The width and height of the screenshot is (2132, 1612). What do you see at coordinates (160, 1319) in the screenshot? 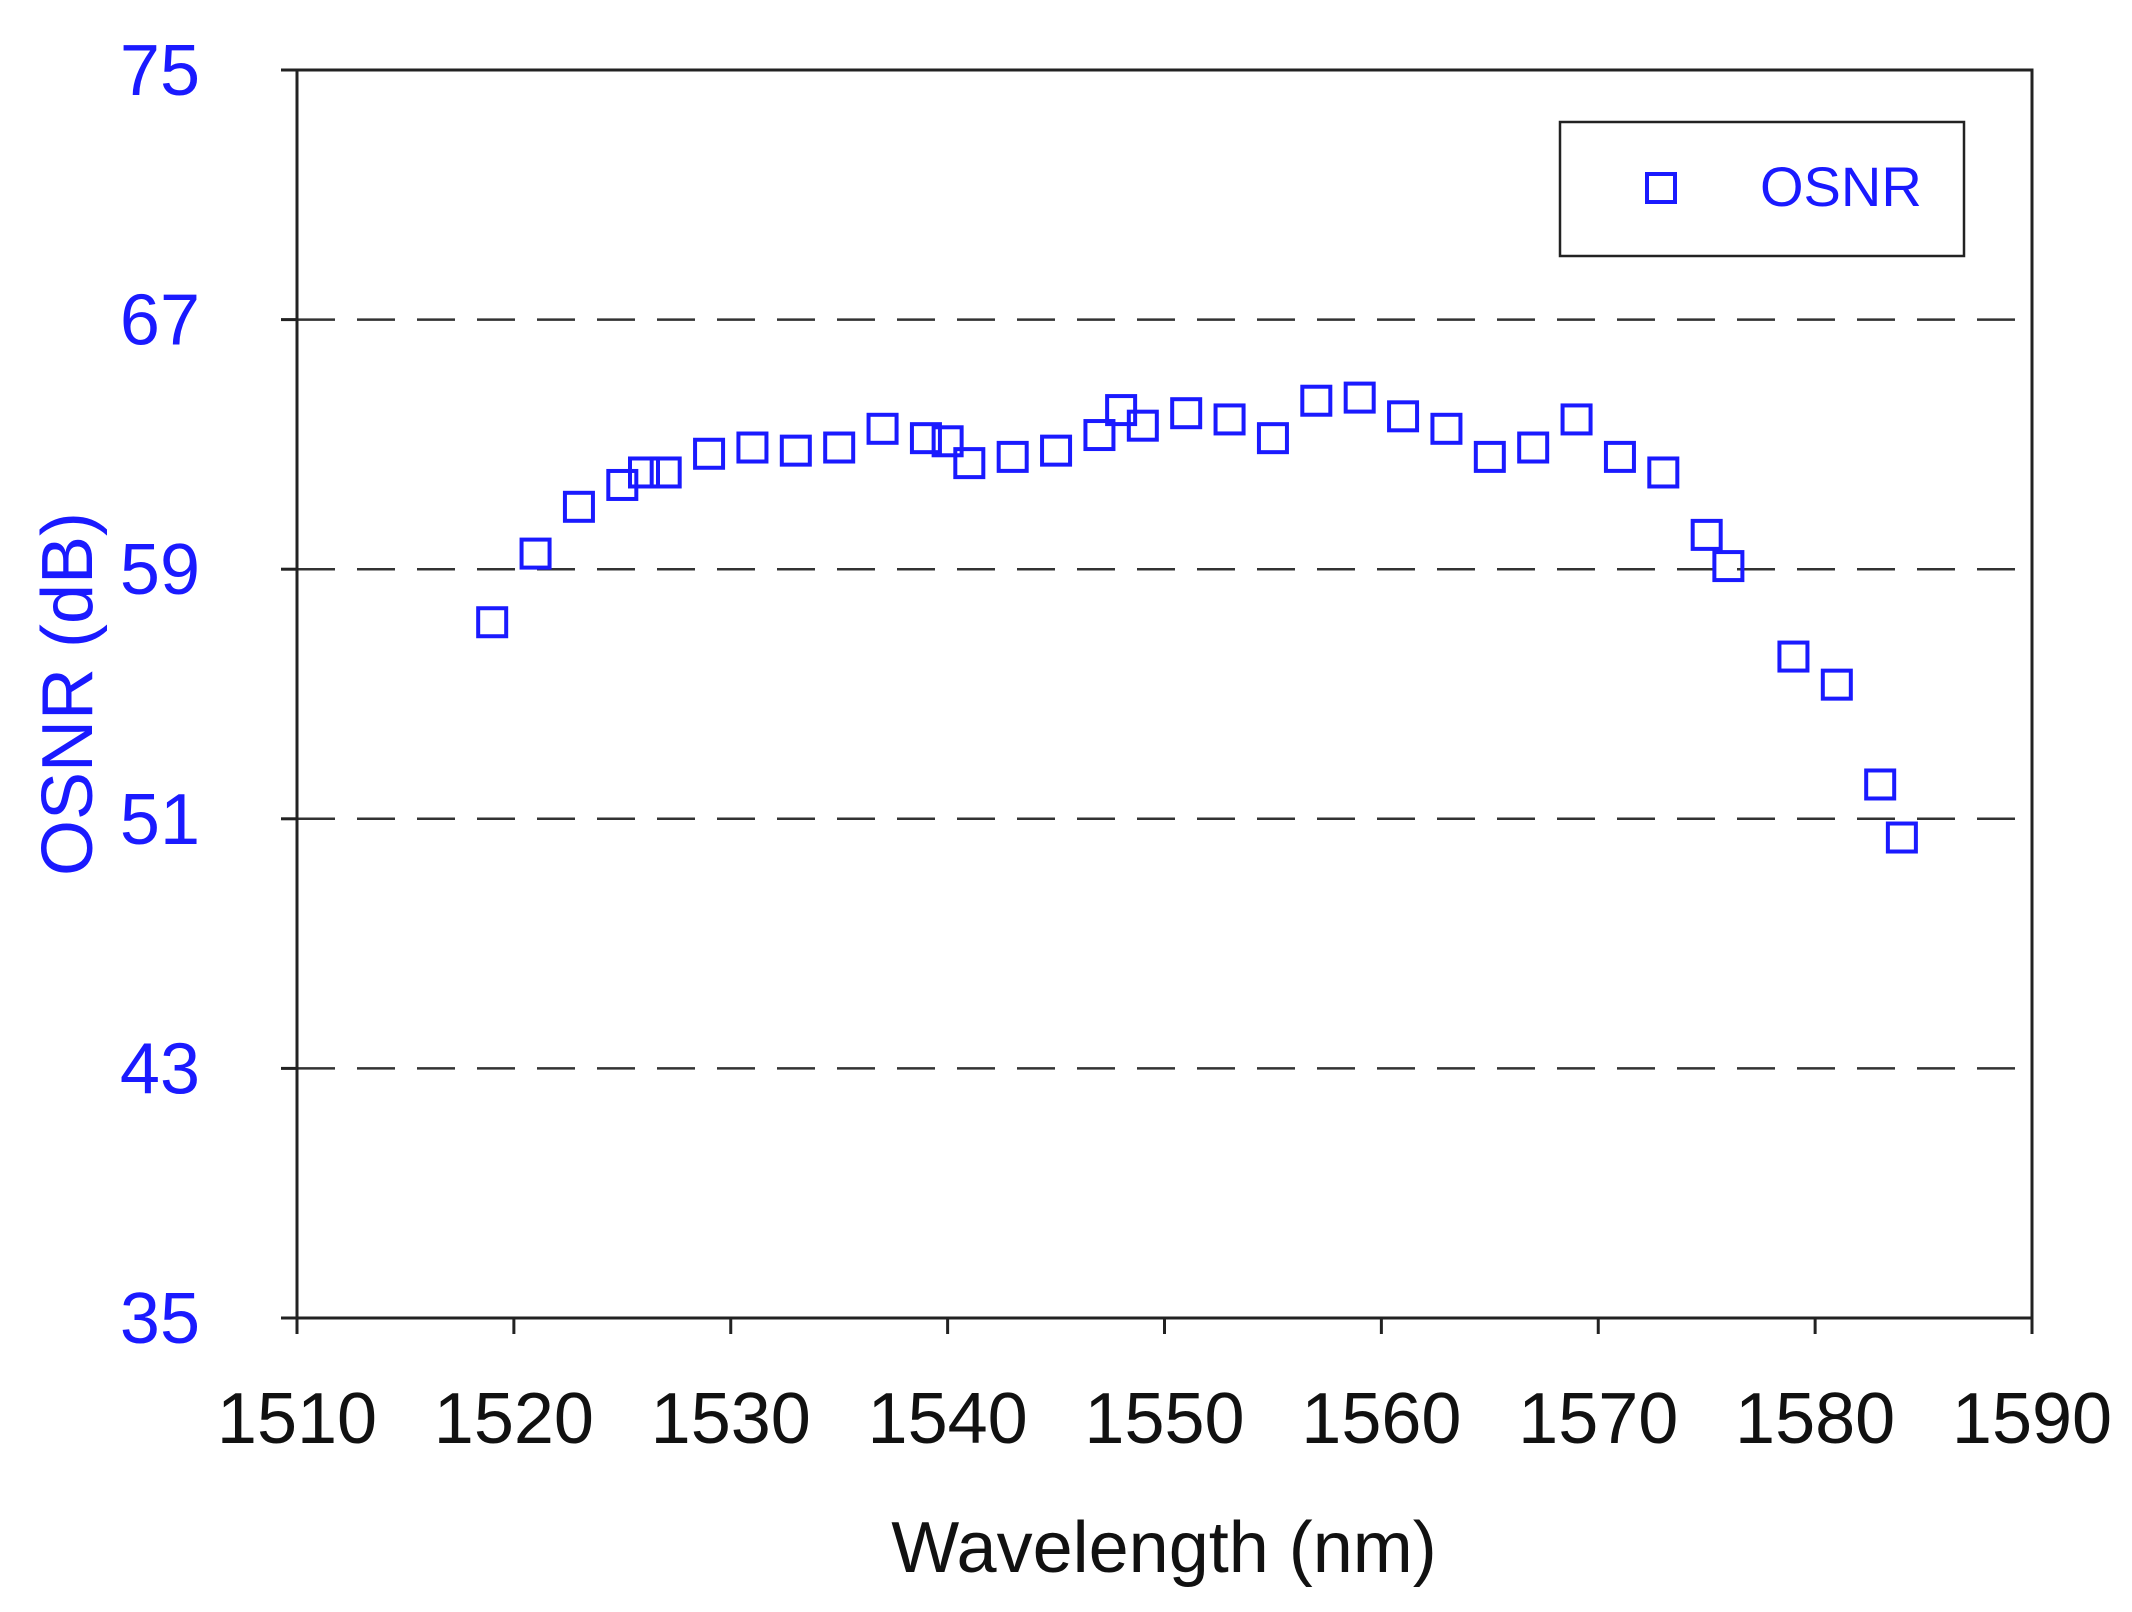
I see `y-tick-label-35: 35` at bounding box center [160, 1319].